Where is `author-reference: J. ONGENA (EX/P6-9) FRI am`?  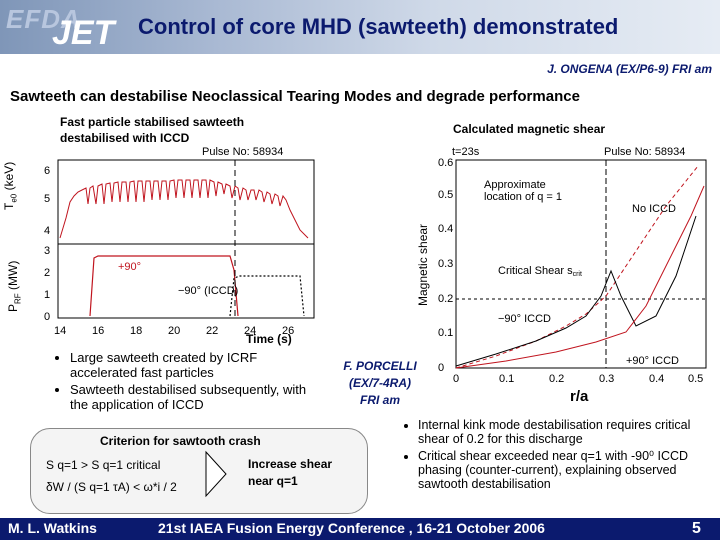
author-reference: J. ONGENA (EX/P6-9) FRI am is located at coordinates (629, 69).